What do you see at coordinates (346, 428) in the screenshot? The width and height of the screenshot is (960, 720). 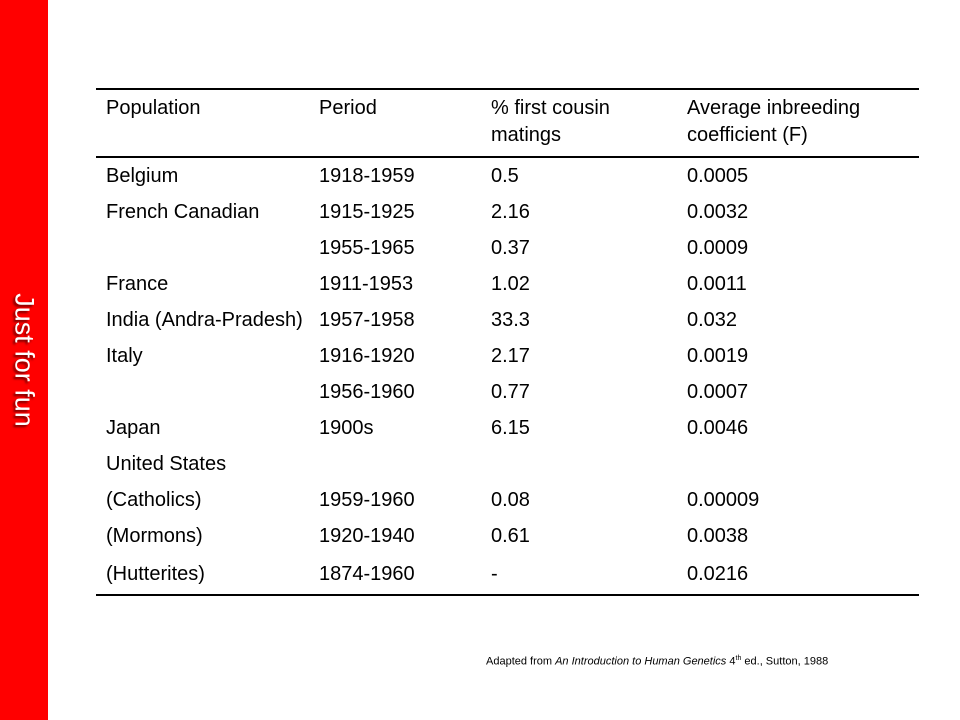 I see `cell-period: 1900s` at bounding box center [346, 428].